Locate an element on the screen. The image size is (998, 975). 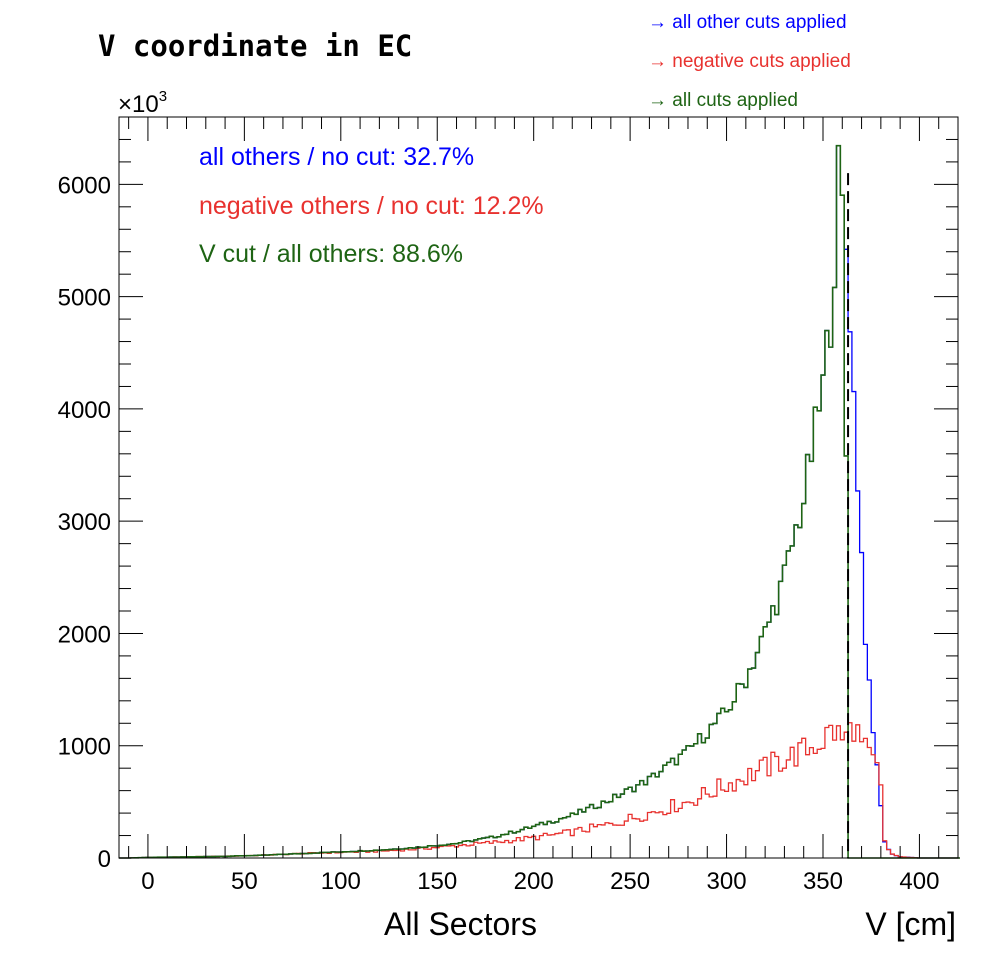
stat-negative-others: negative others / no cut: 12.2% is located at coordinates (371, 206).